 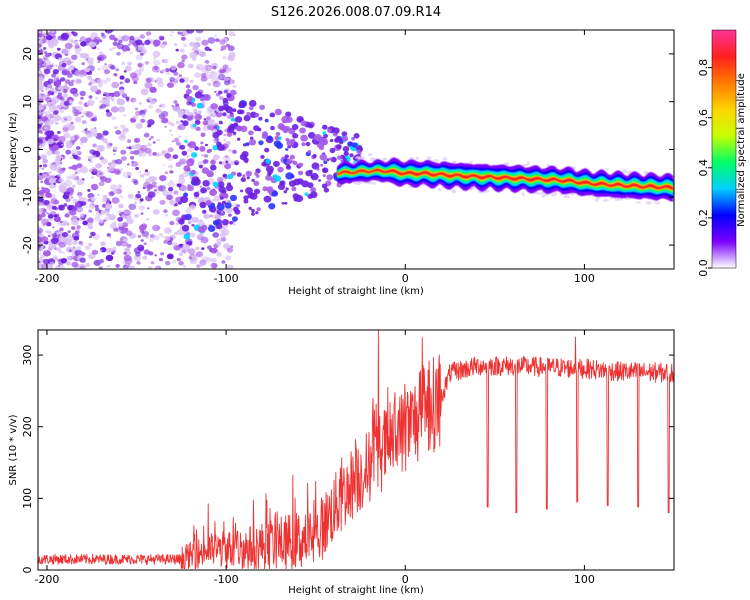 I want to click on figure-title: S126.2026.008.07.09.R14, so click(x=356, y=12).